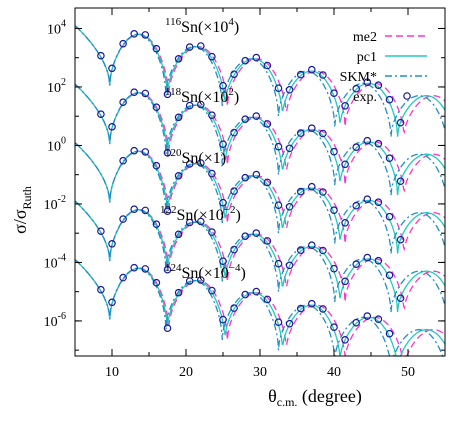 This screenshot has width=463, height=425. Describe the element at coordinates (55, 320) in the screenshot. I see `y-tick-label: 10⁻⁶` at that location.